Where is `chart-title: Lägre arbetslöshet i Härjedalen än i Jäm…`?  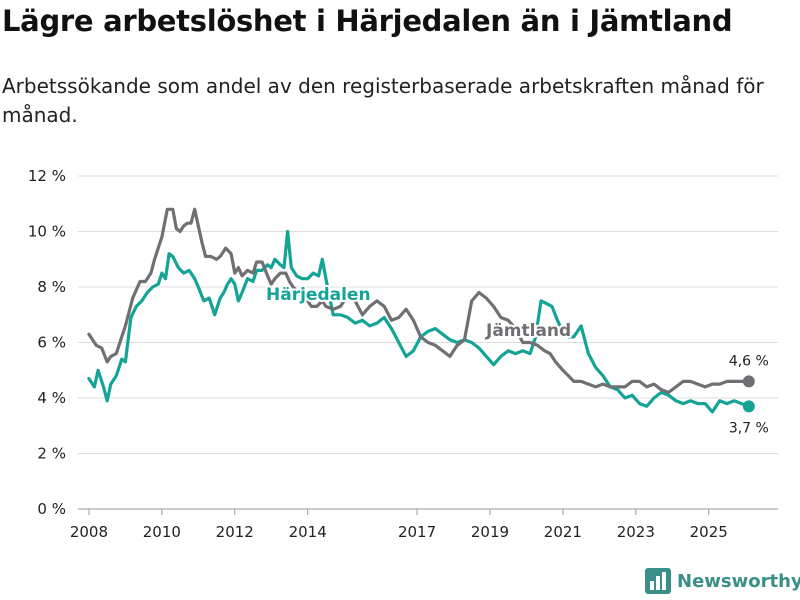
chart-title: Lägre arbetslöshet i Härjedalen än i Jäm… is located at coordinates (367, 21).